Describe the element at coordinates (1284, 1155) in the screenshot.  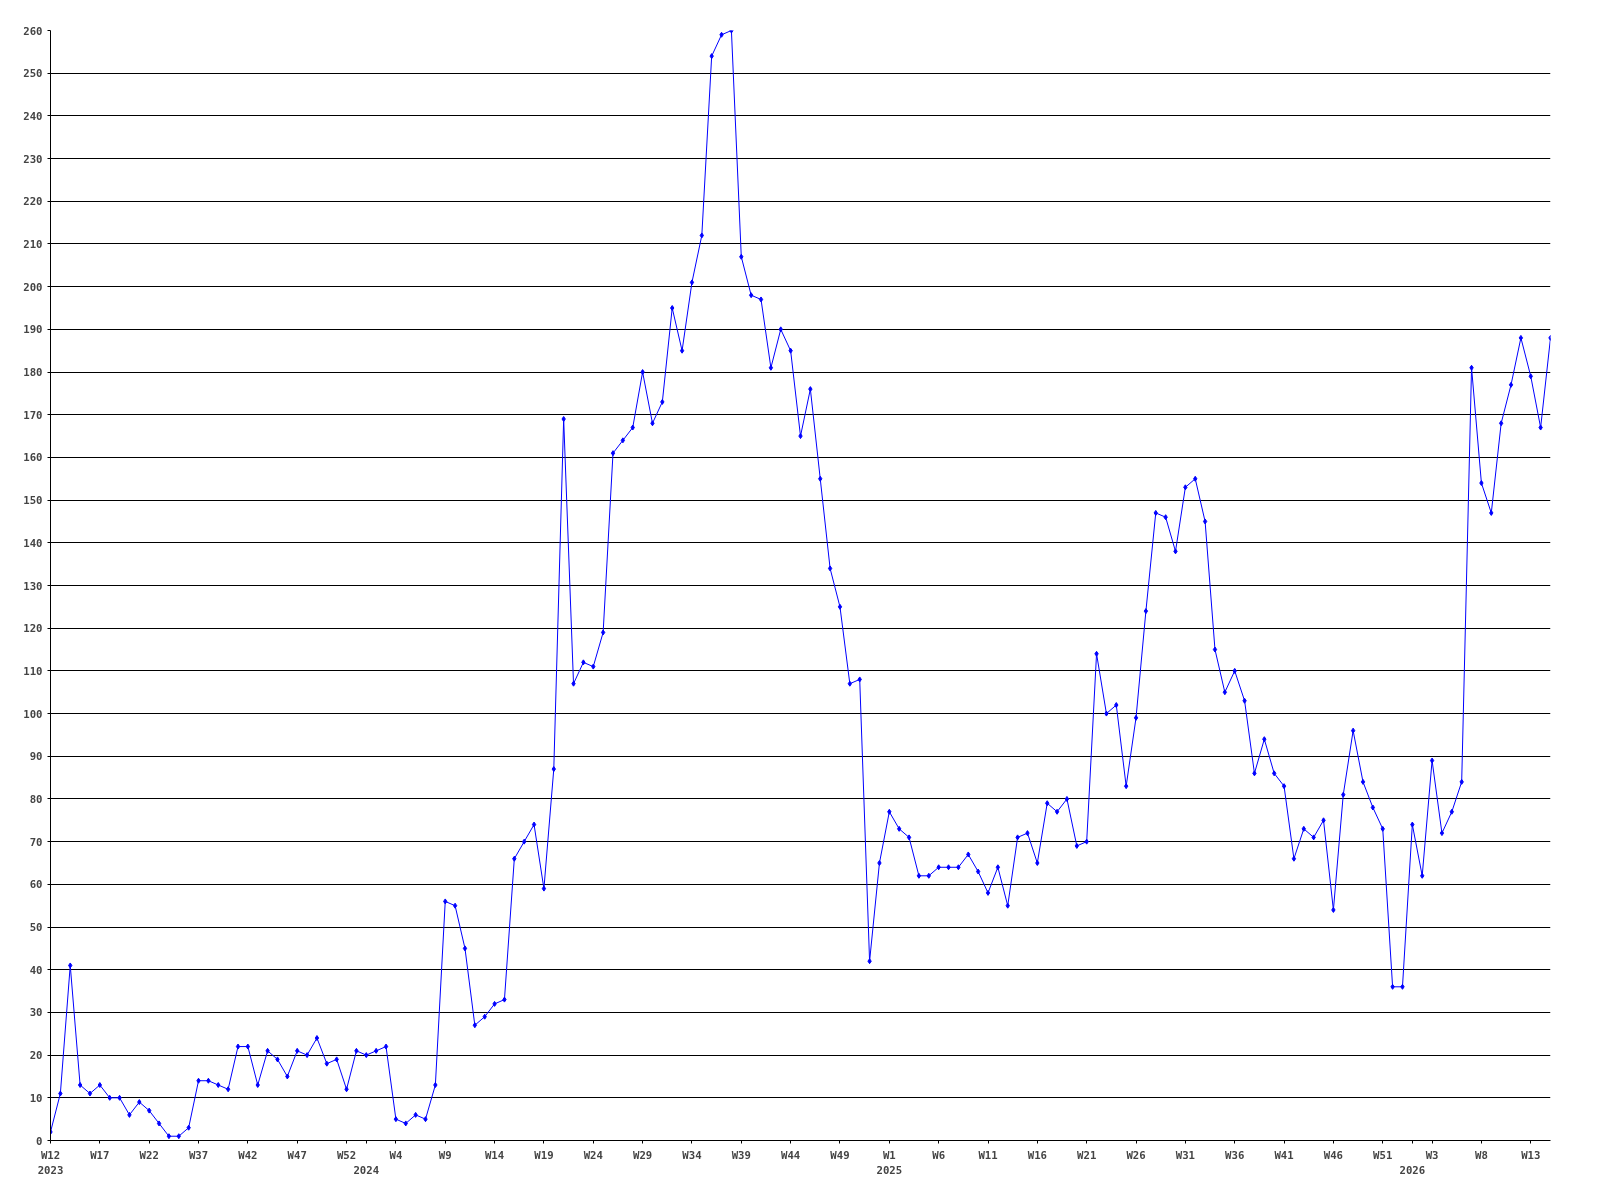
I see `x-tick-label: W41` at that location.